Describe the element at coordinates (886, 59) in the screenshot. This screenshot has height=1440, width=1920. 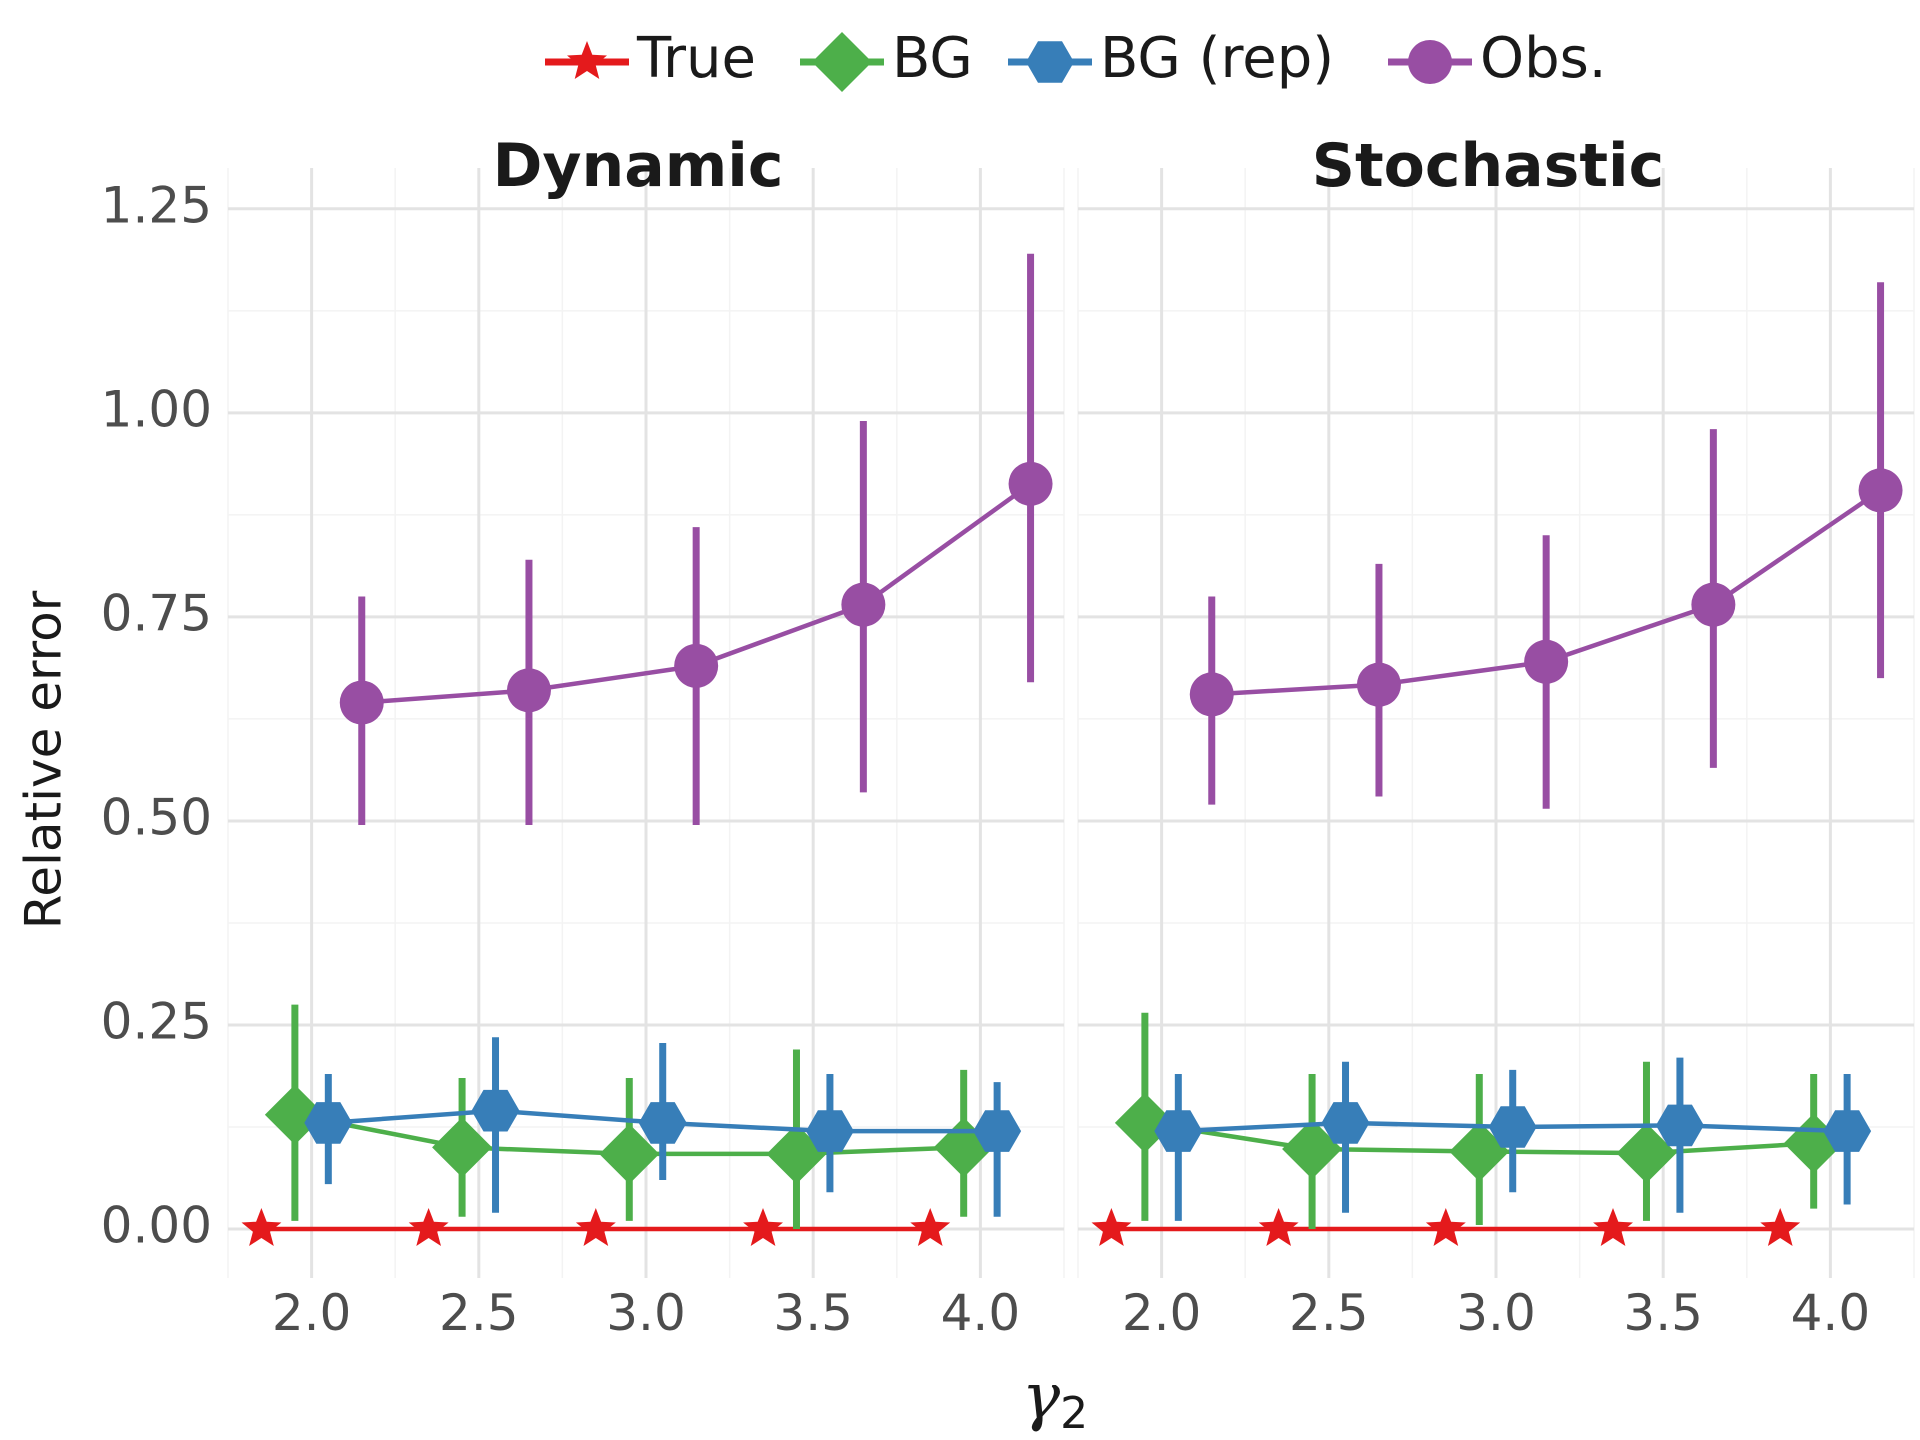
I see `legend-item-bg: BG` at that location.